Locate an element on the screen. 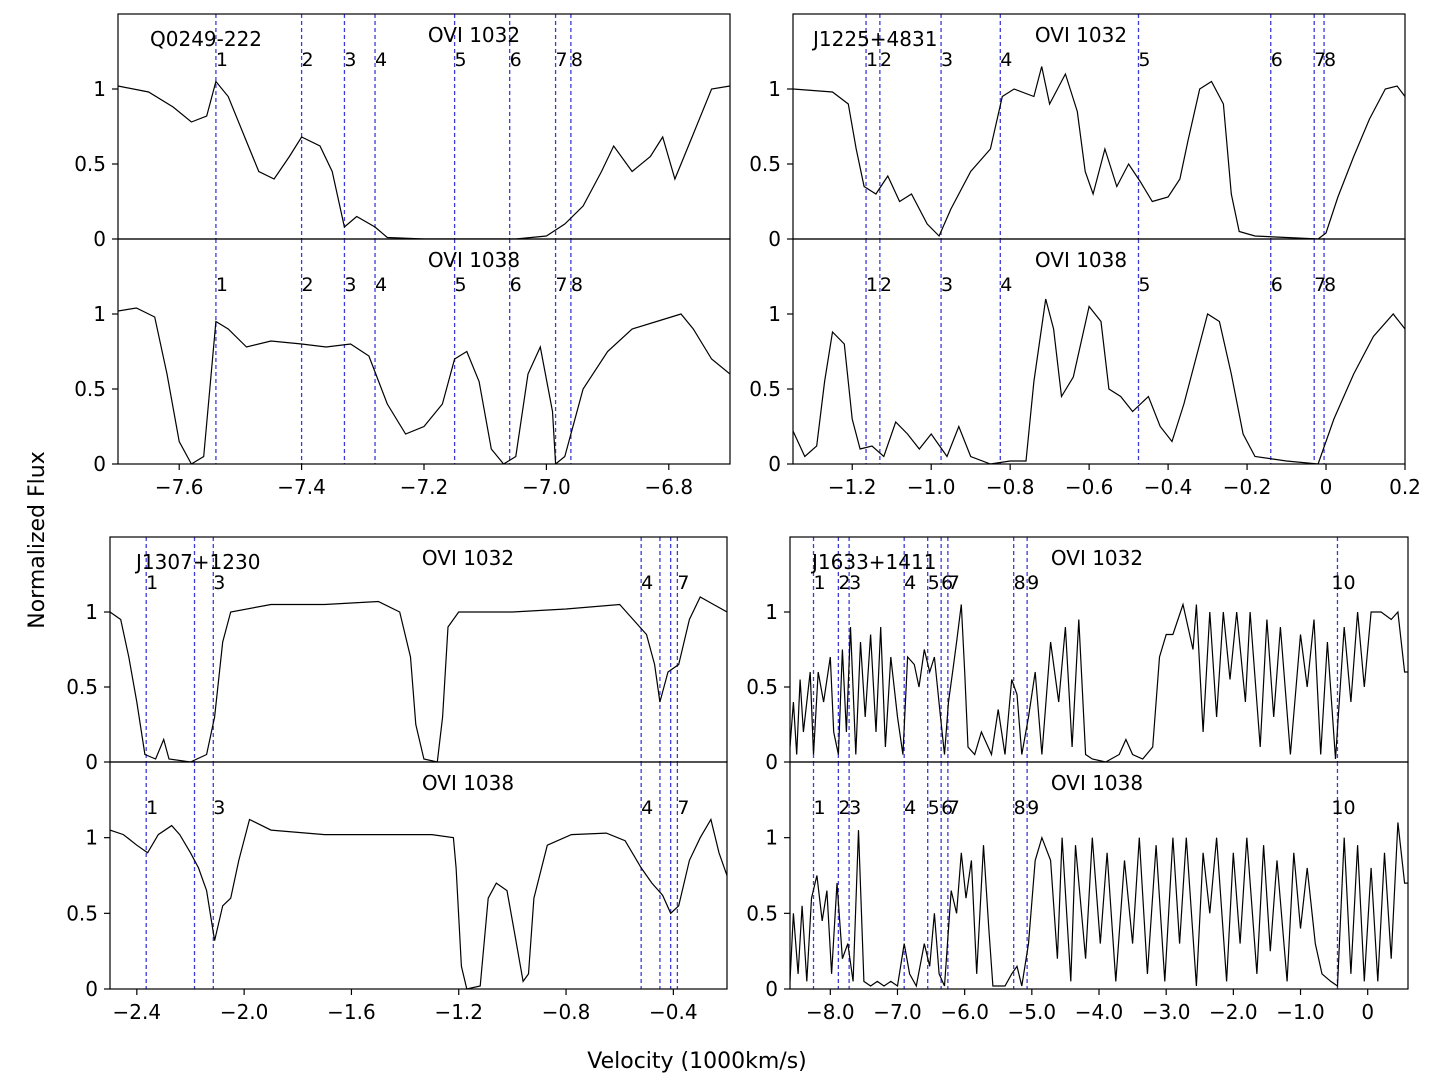 The image size is (1440, 1084). x-tick-label: −0.4 is located at coordinates (1168, 487).